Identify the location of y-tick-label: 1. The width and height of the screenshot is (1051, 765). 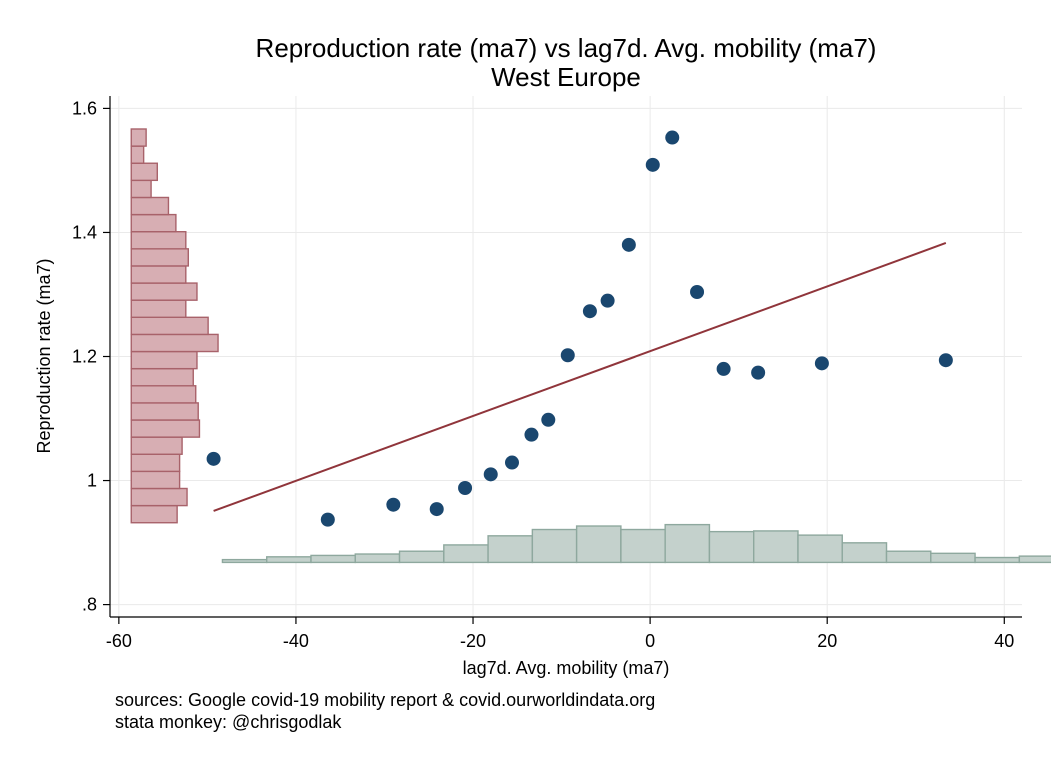
(92, 481).